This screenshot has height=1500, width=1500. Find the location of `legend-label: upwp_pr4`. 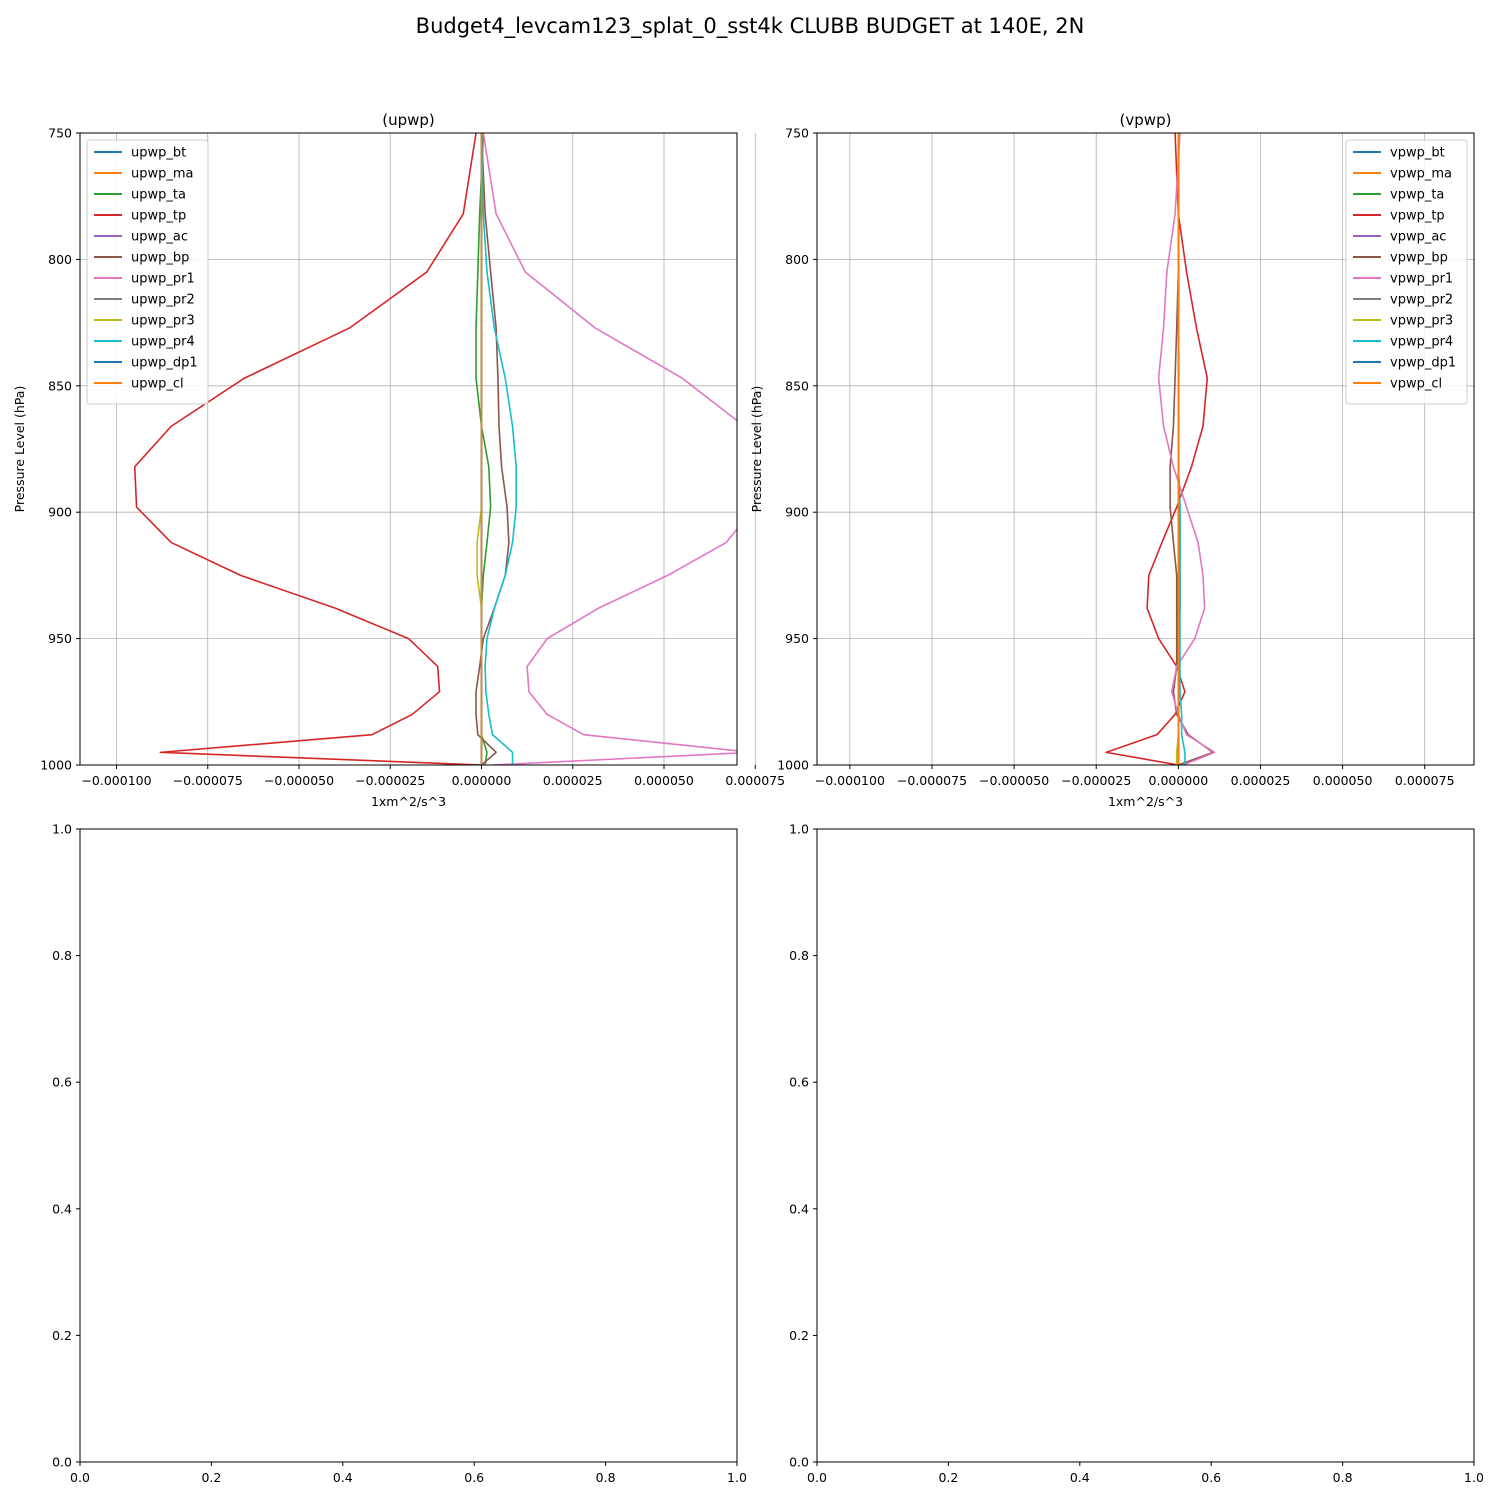

legend-label: upwp_pr4 is located at coordinates (163, 342).